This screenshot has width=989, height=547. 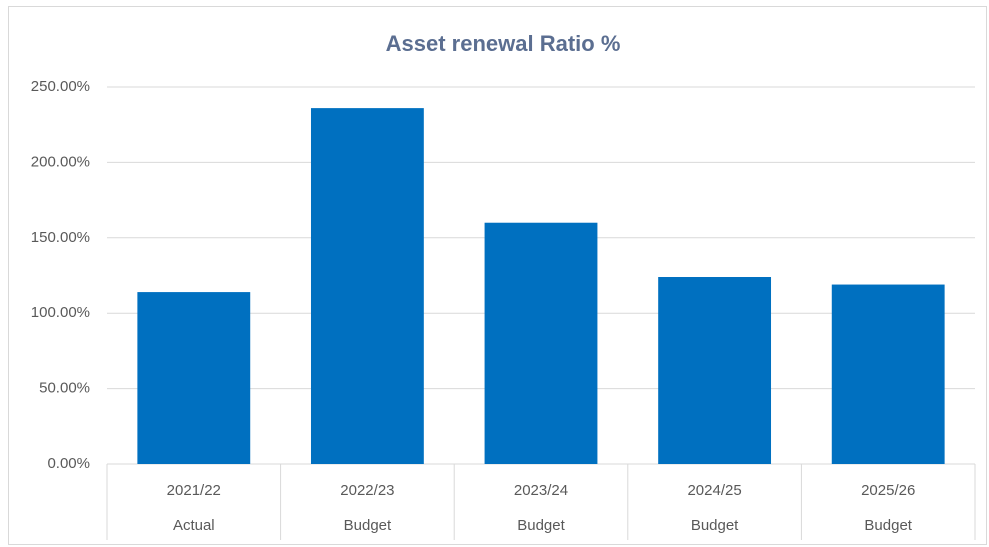 What do you see at coordinates (68, 463) in the screenshot?
I see `y-tick-label: 0.00%` at bounding box center [68, 463].